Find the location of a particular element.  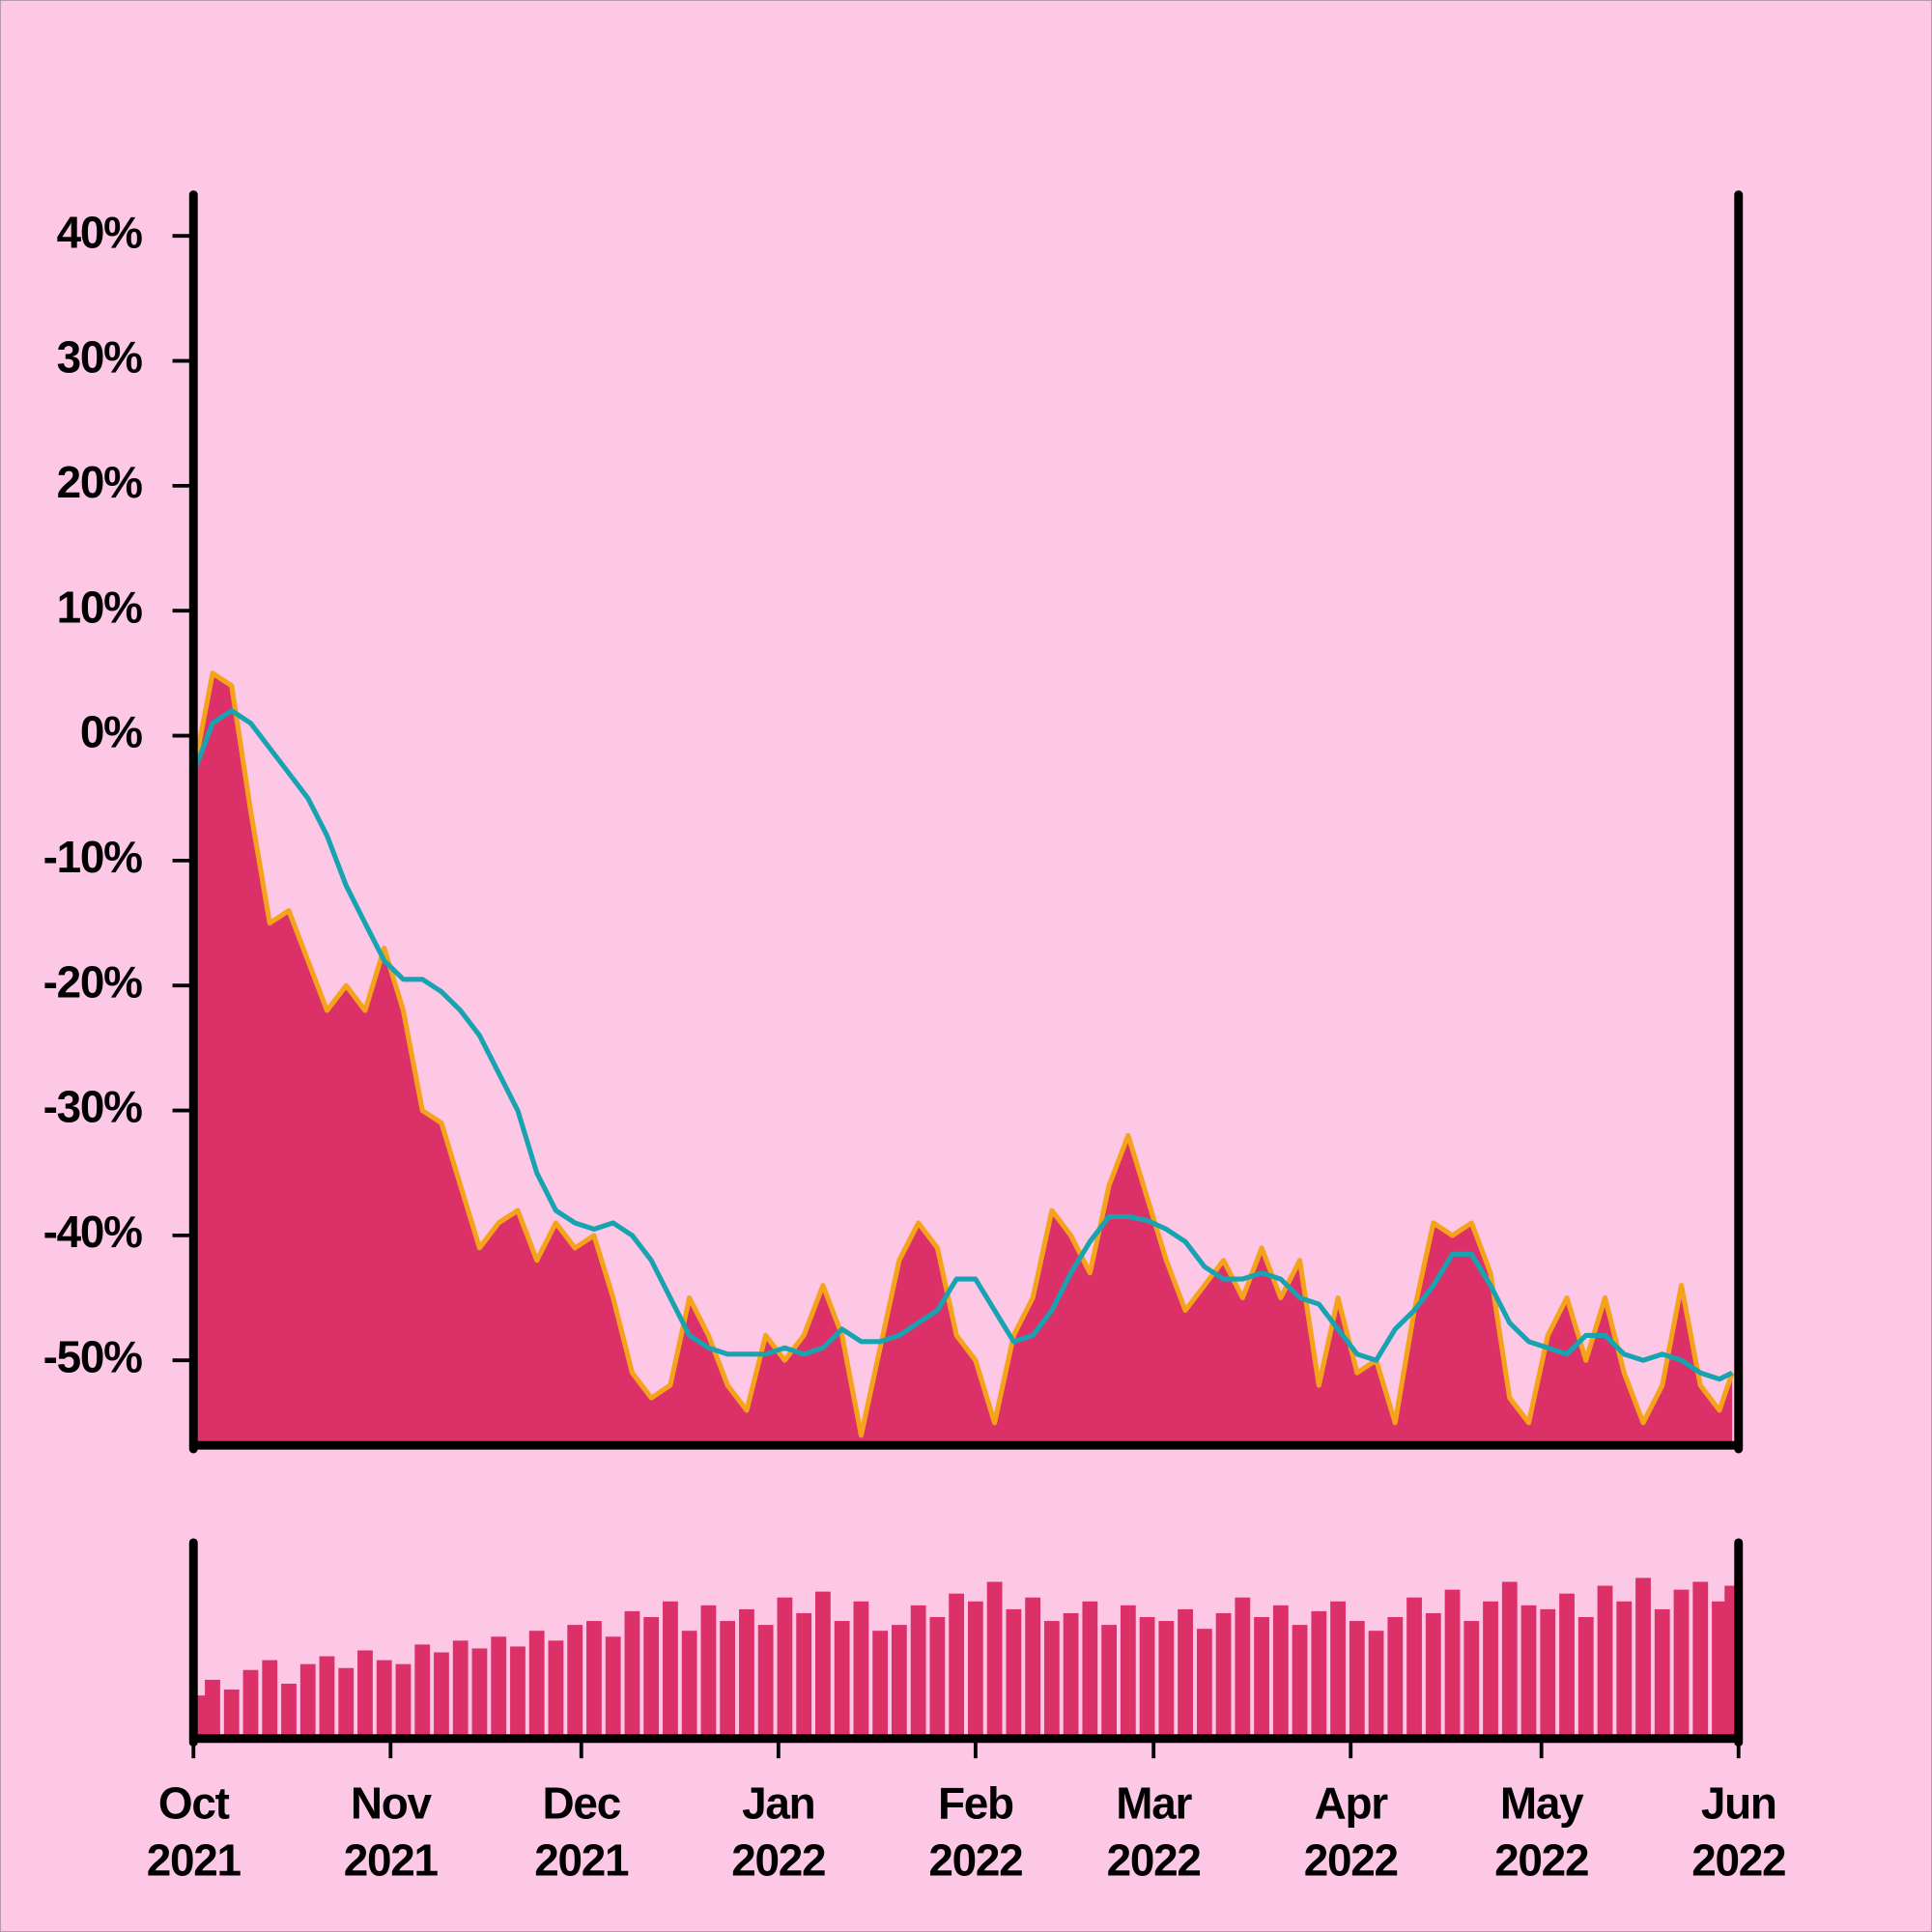

x-tick-label-box: Dec 2021 is located at coordinates (581, 1831).